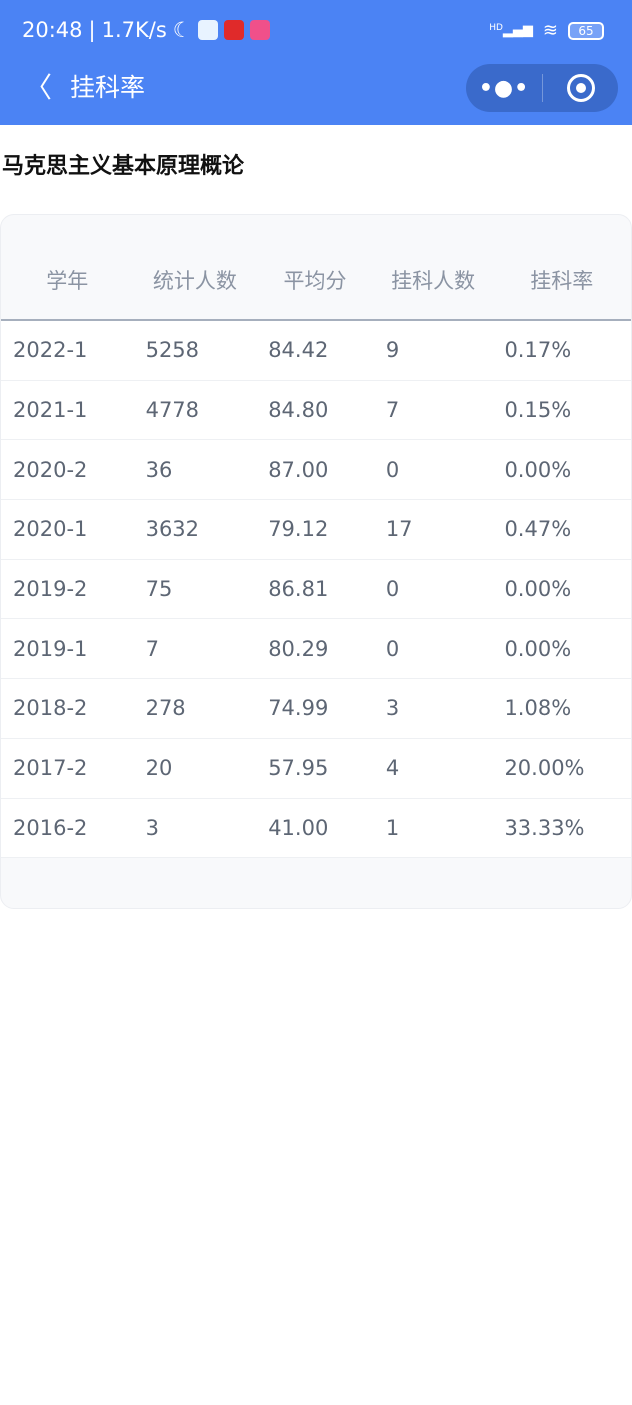 The height and width of the screenshot is (1405, 632). I want to click on divider, so click(542, 88).